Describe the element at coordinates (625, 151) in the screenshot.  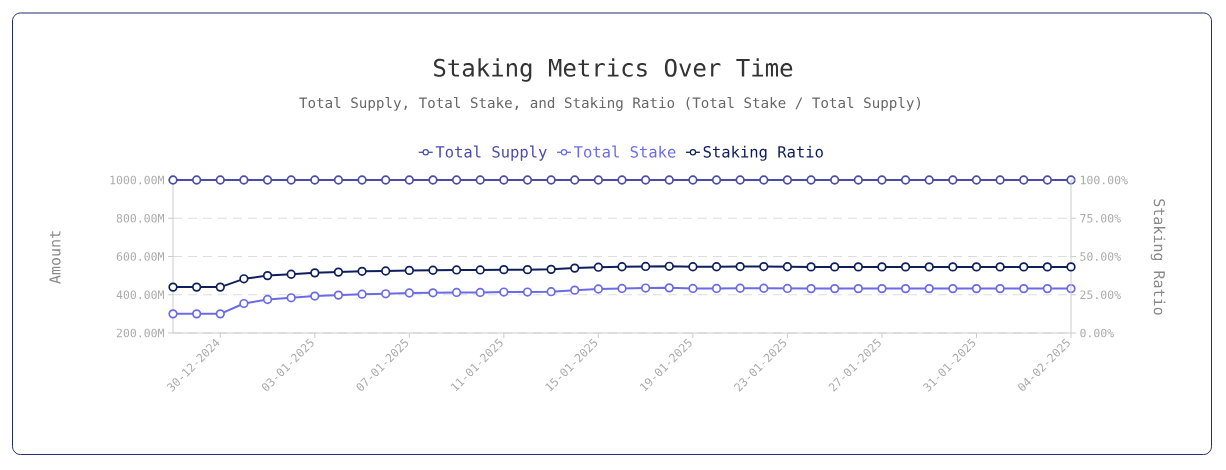
I see `legend-label: Total Stake` at that location.